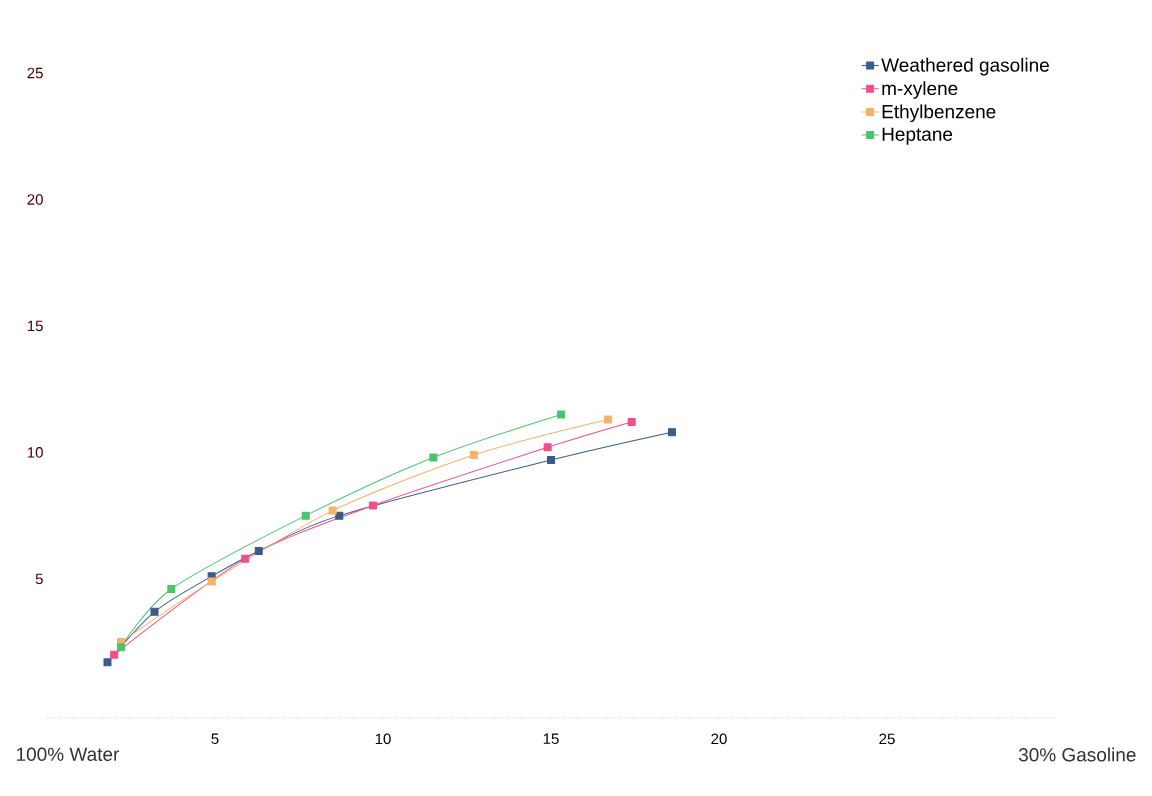  I want to click on legend-label: m-xylene, so click(920, 90).